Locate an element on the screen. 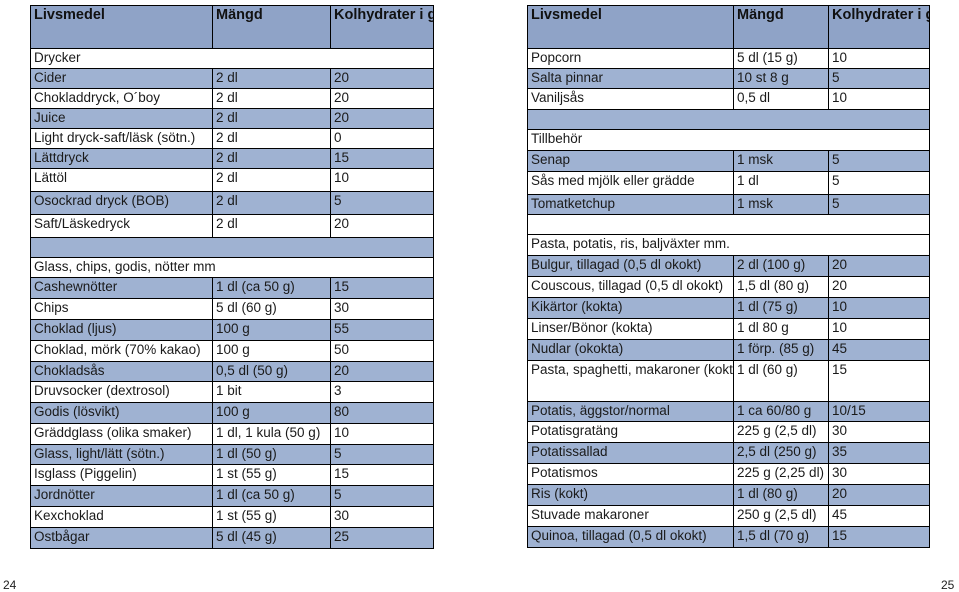 The height and width of the screenshot is (592, 959). table-row: Popcorn 5 dl (15 g) 10 is located at coordinates (728, 58).